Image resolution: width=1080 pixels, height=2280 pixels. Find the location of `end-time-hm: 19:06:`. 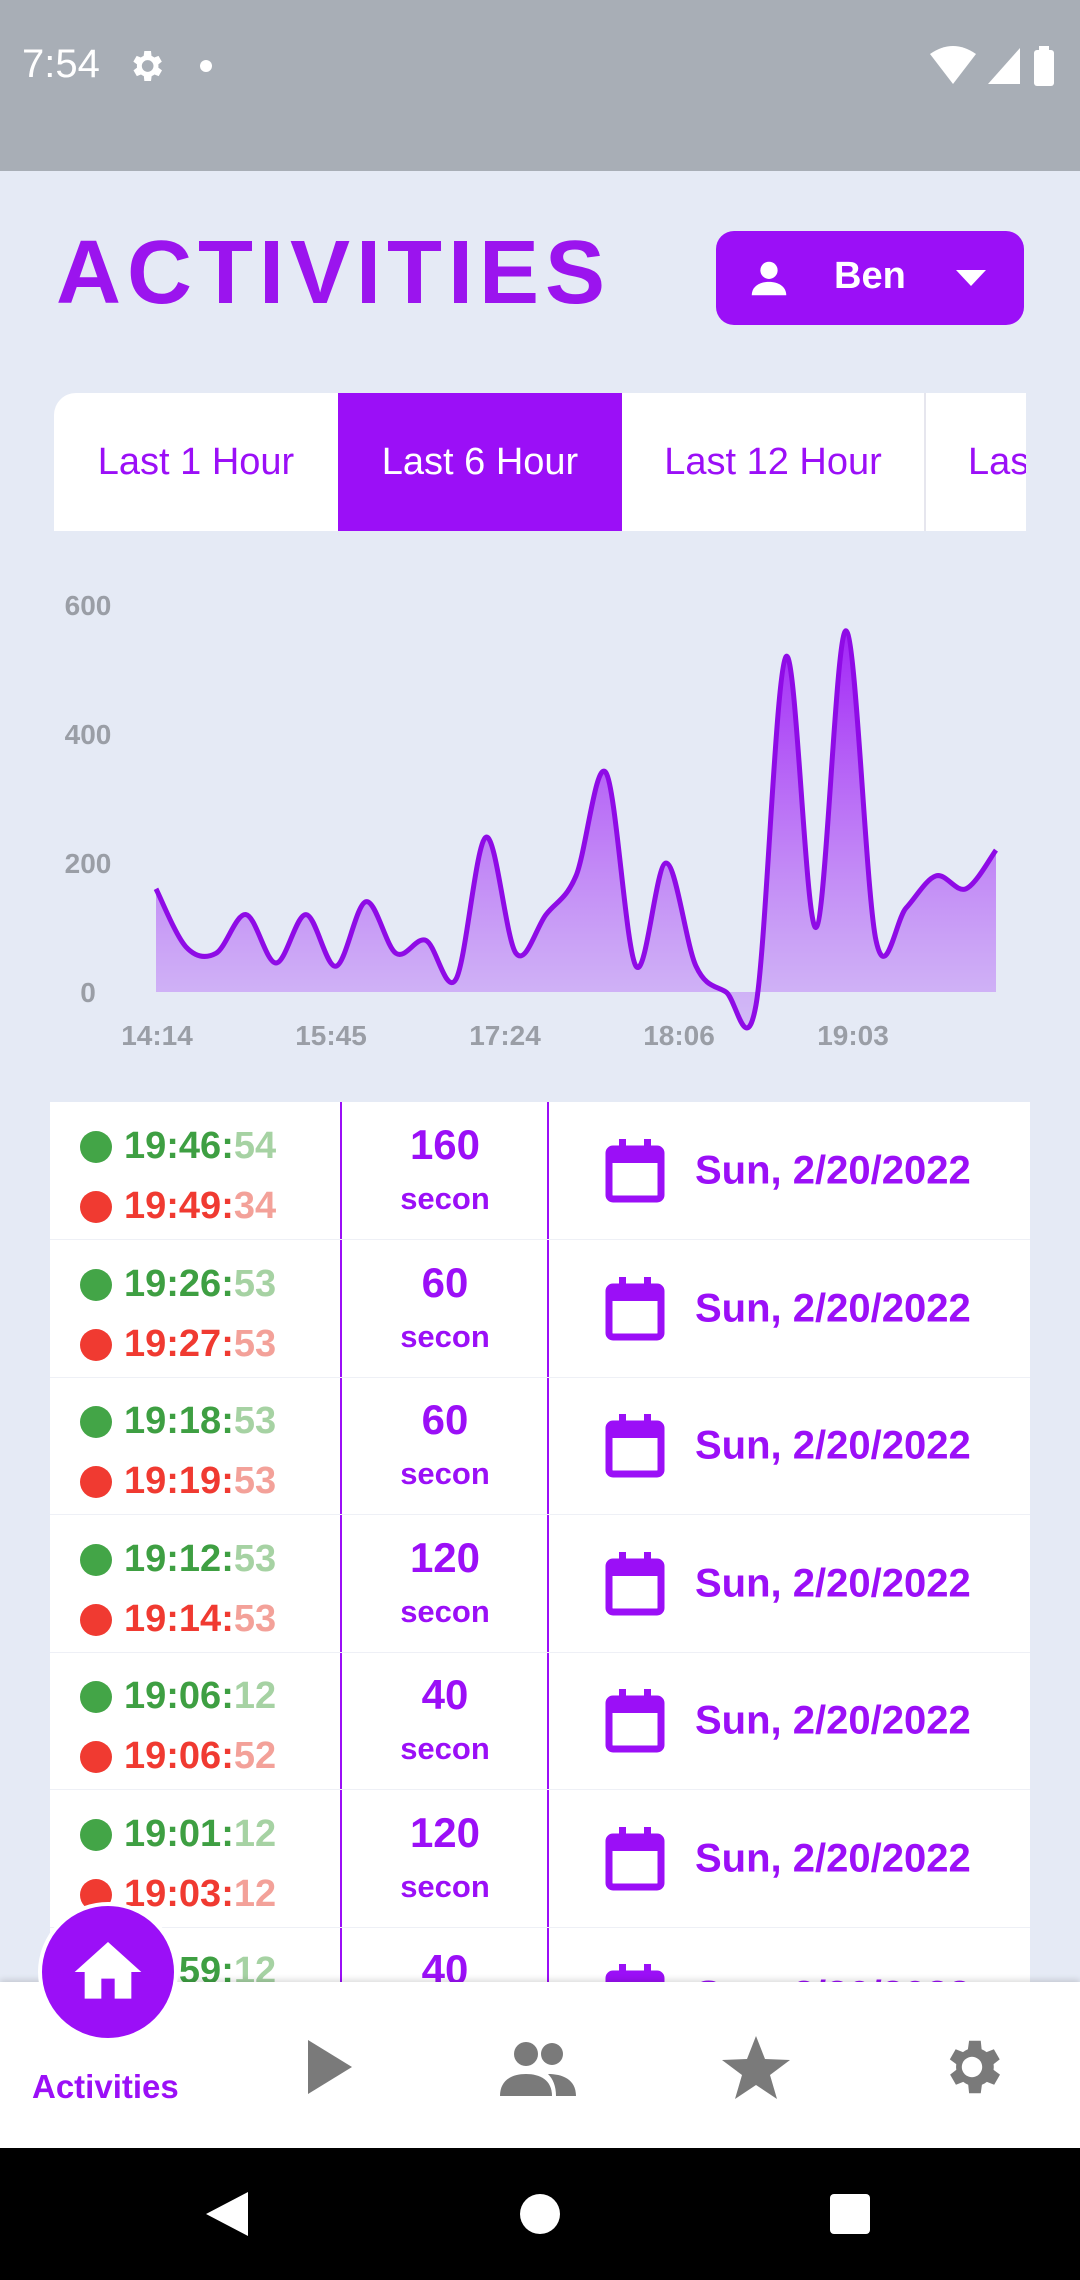

end-time-hm: 19:06: is located at coordinates (179, 1756).